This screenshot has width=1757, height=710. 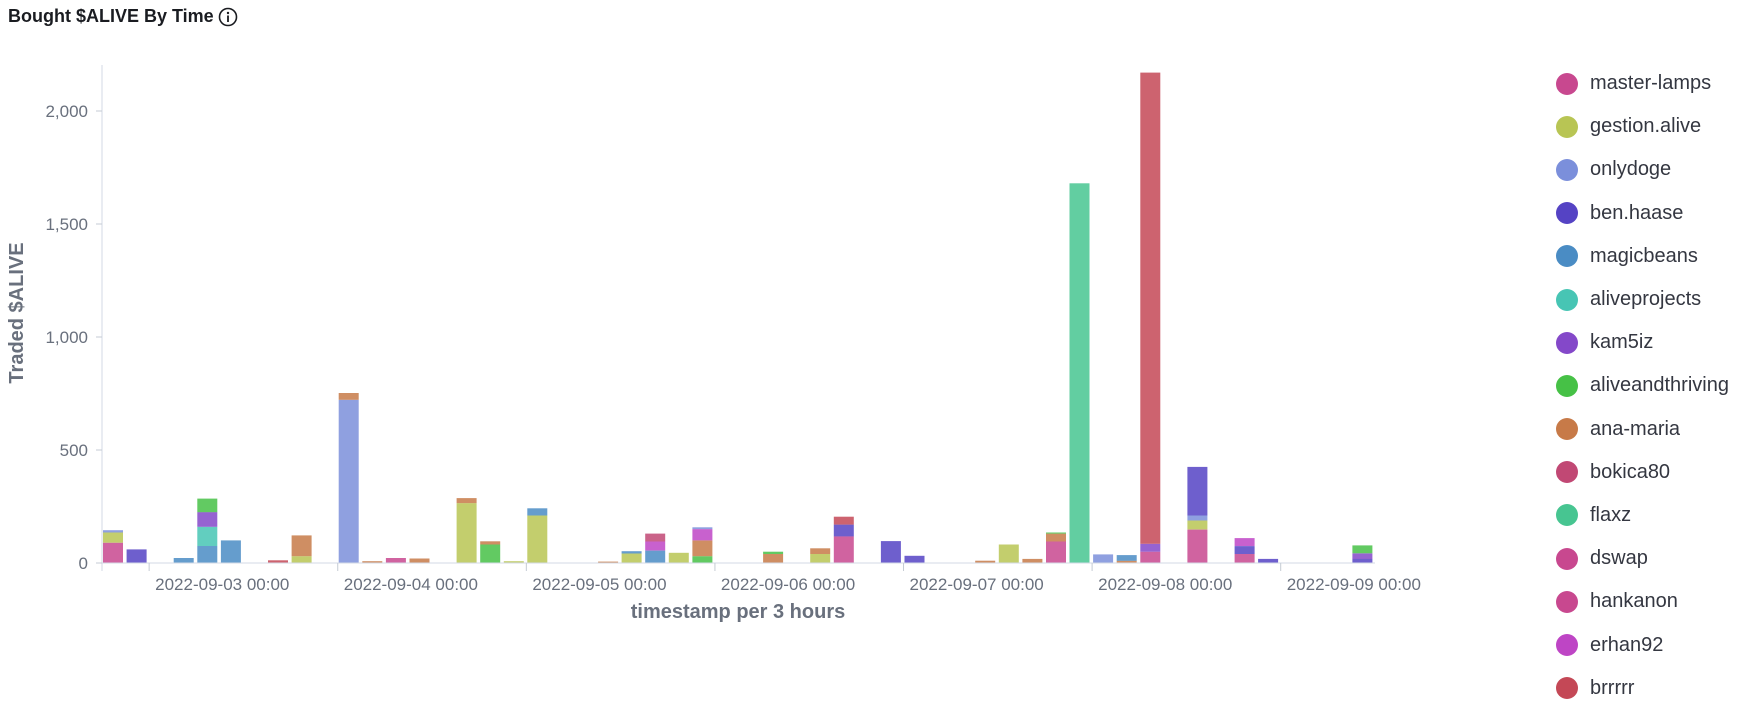 What do you see at coordinates (1642, 126) in the screenshot?
I see `legend-item-gestion-alive: gestion.alive` at bounding box center [1642, 126].